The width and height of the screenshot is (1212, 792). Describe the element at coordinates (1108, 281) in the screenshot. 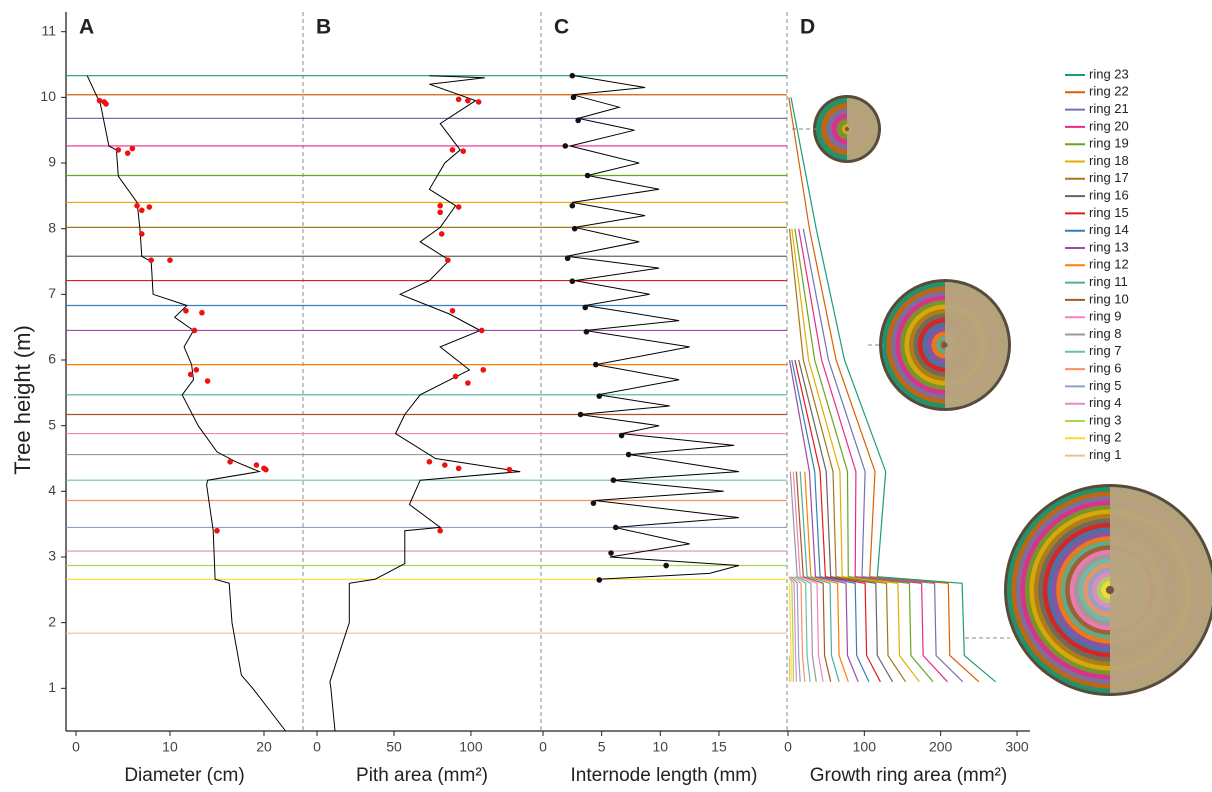

I see `legend-label: ring 11` at that location.